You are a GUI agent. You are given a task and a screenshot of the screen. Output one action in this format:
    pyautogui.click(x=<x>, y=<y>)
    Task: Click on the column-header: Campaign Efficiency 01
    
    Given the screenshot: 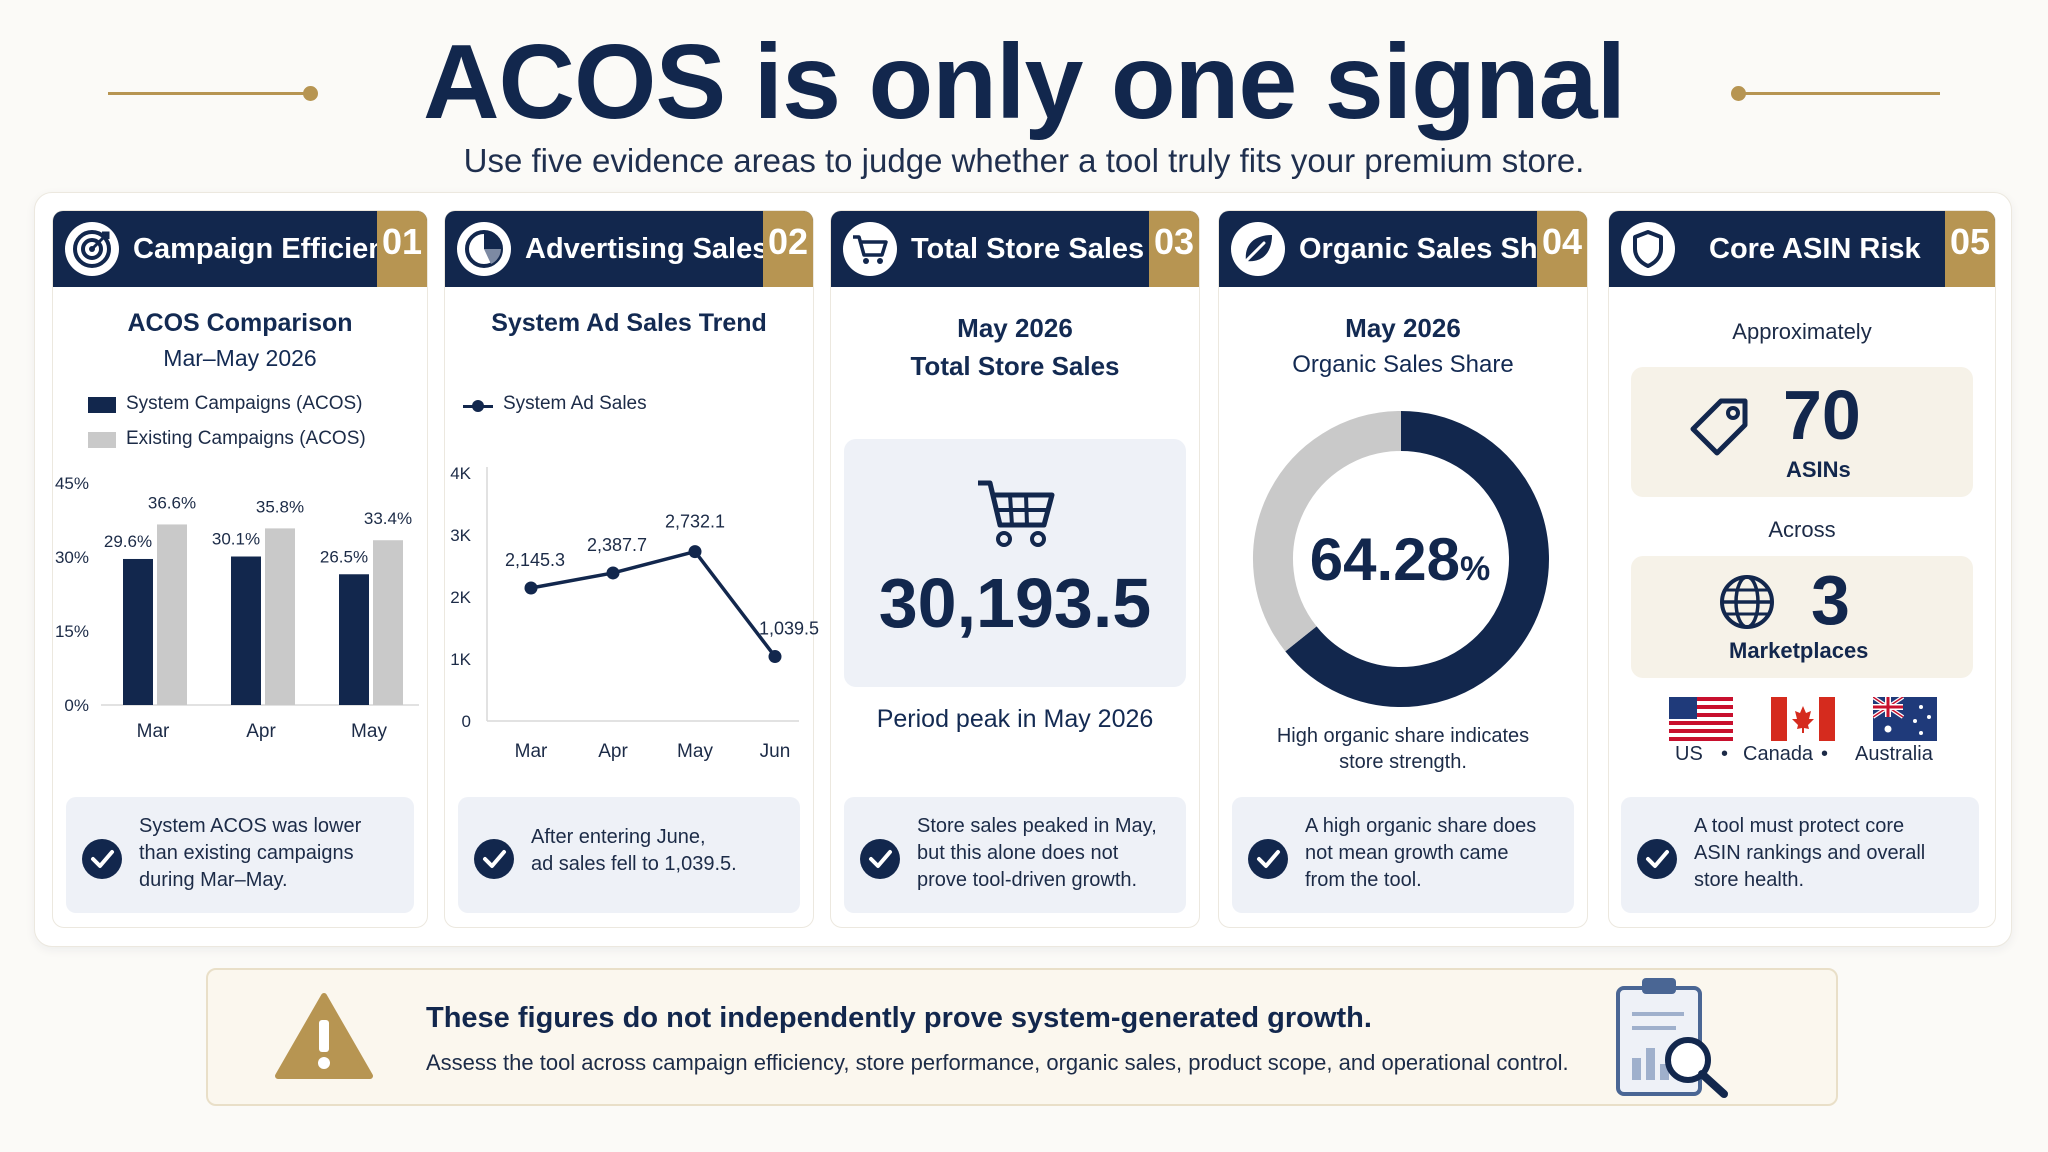 What is the action you would take?
    pyautogui.click(x=240, y=249)
    